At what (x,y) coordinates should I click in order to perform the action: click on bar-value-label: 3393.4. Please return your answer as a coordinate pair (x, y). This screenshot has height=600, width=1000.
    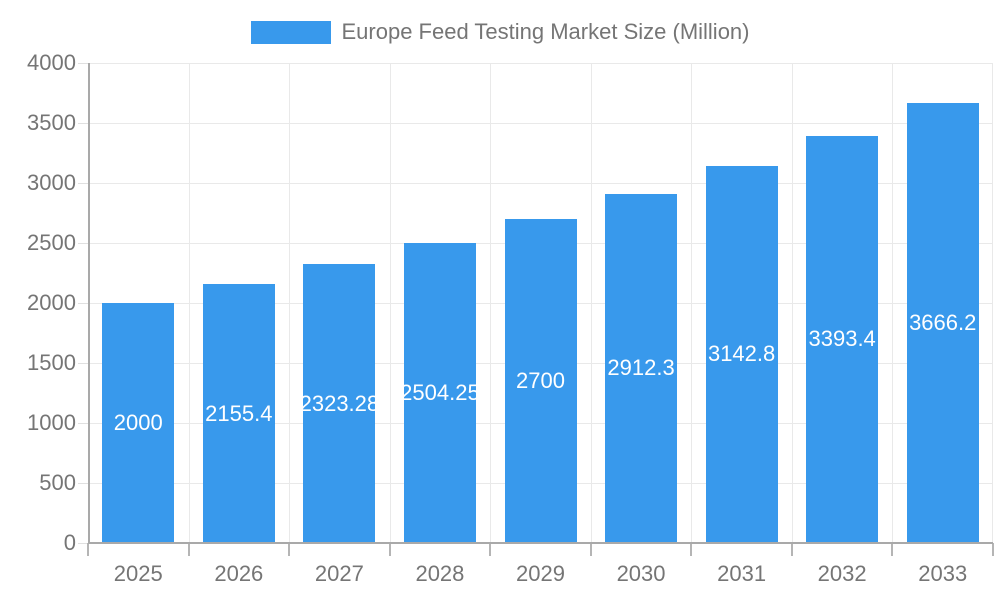
    Looking at the image, I should click on (842, 339).